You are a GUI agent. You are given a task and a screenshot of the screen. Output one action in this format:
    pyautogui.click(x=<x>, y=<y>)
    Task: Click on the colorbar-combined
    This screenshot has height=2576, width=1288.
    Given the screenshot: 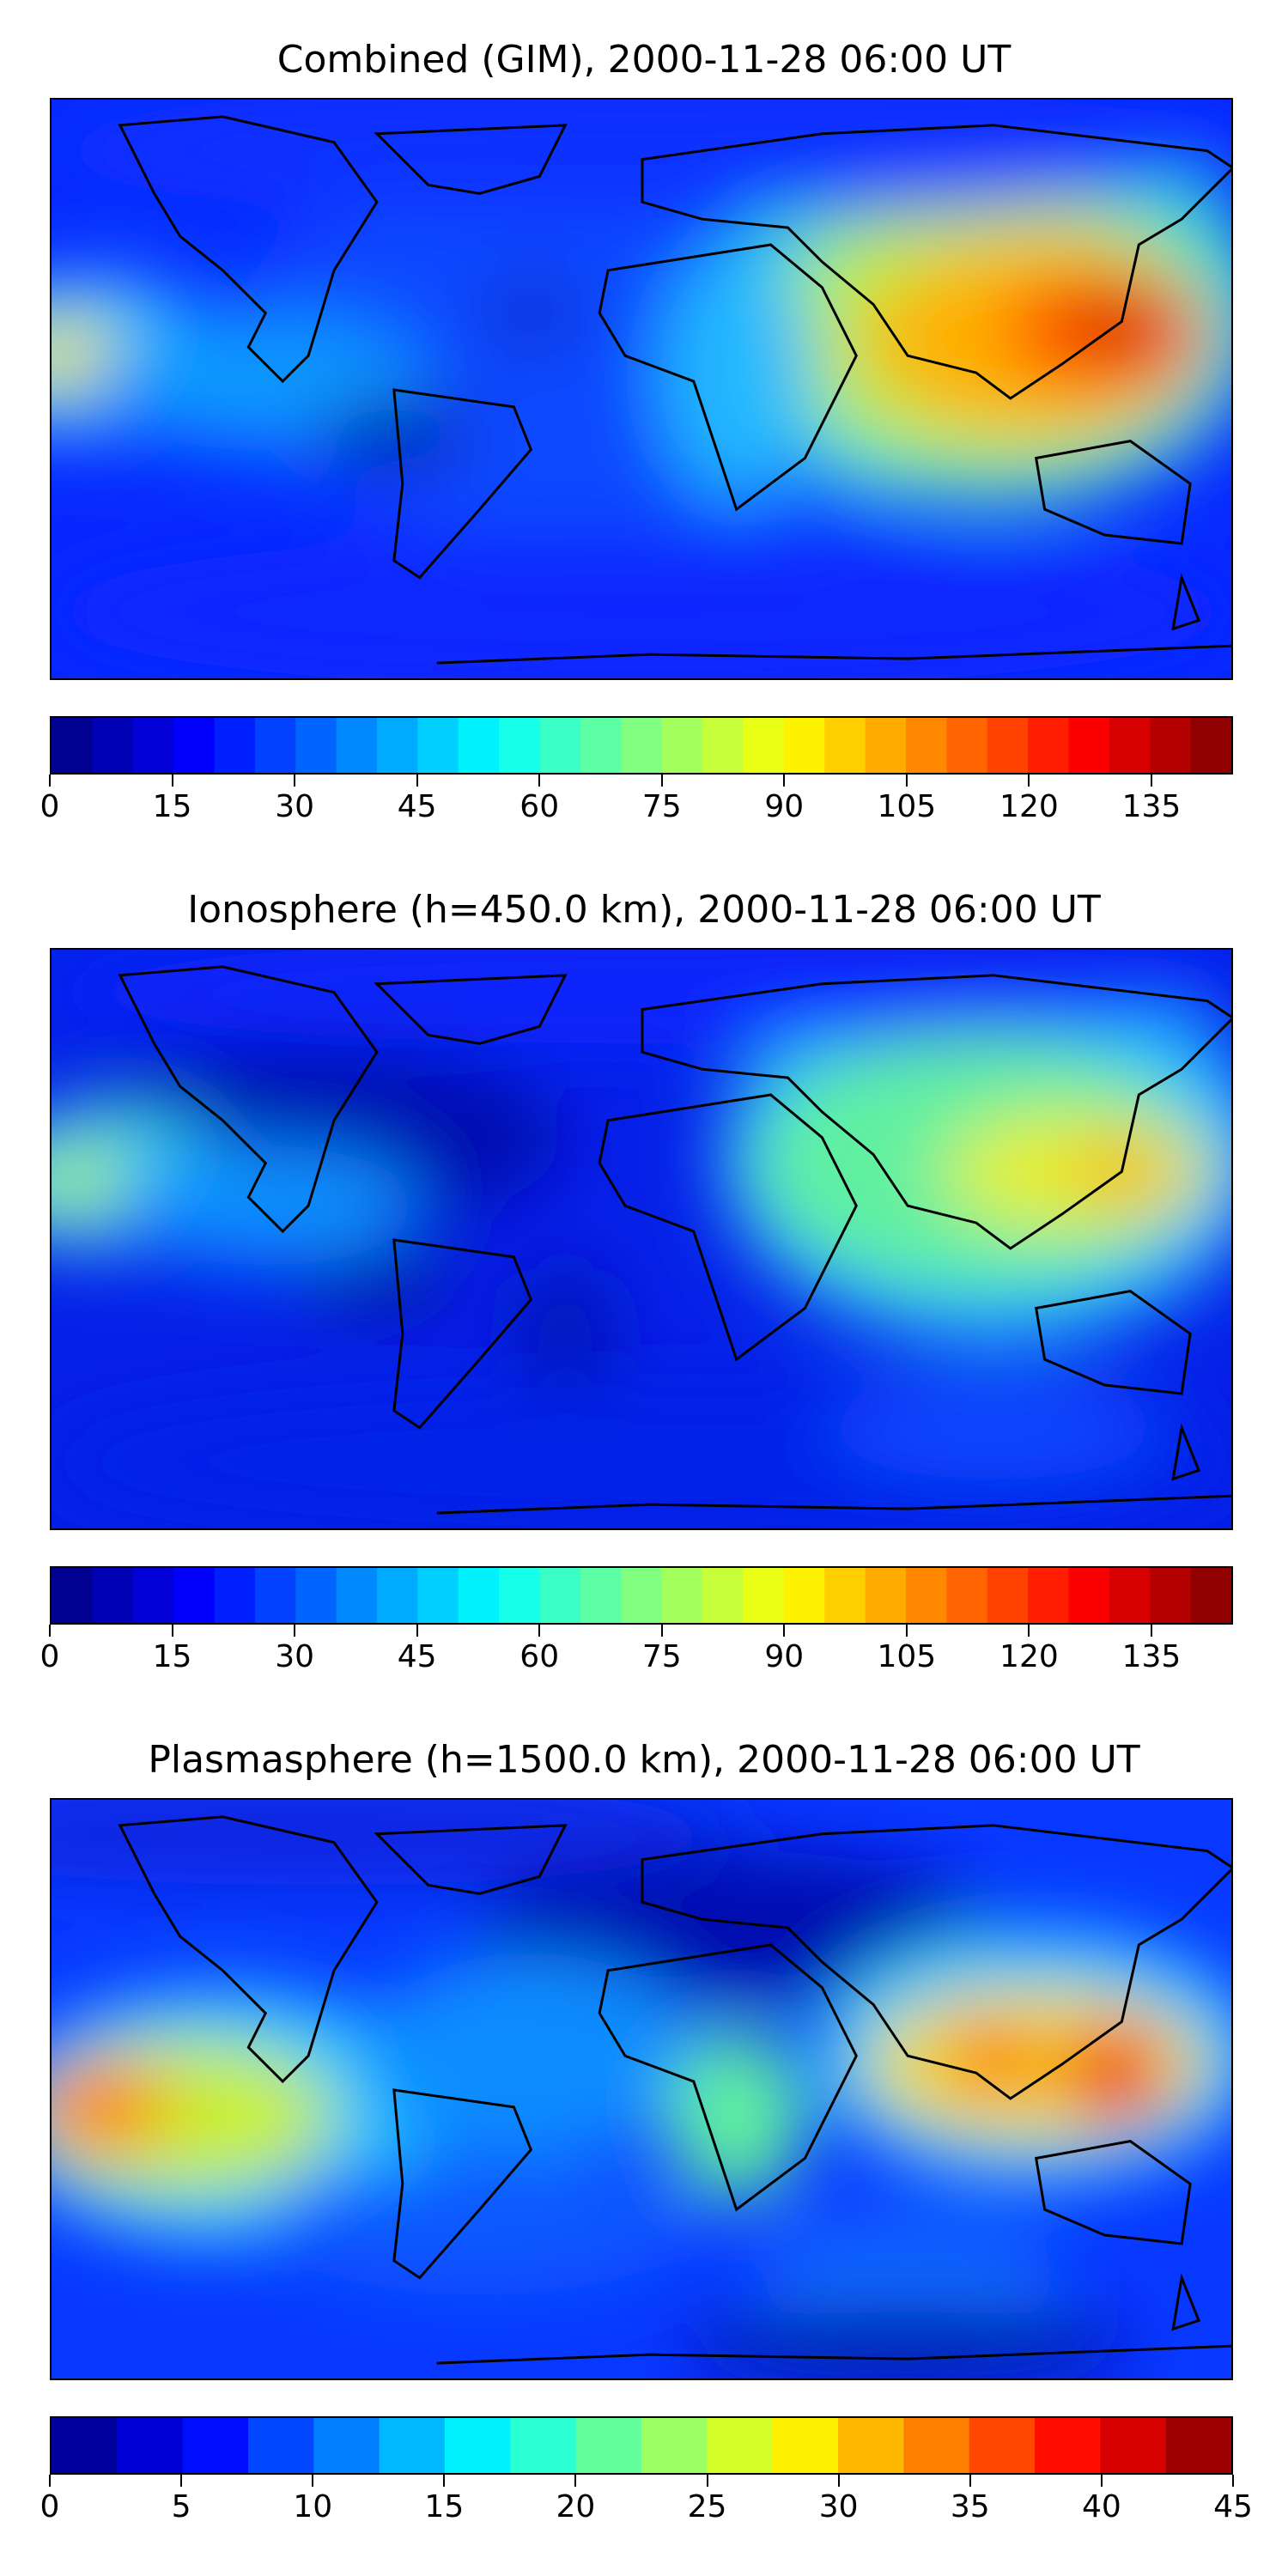 What is the action you would take?
    pyautogui.click(x=641, y=746)
    